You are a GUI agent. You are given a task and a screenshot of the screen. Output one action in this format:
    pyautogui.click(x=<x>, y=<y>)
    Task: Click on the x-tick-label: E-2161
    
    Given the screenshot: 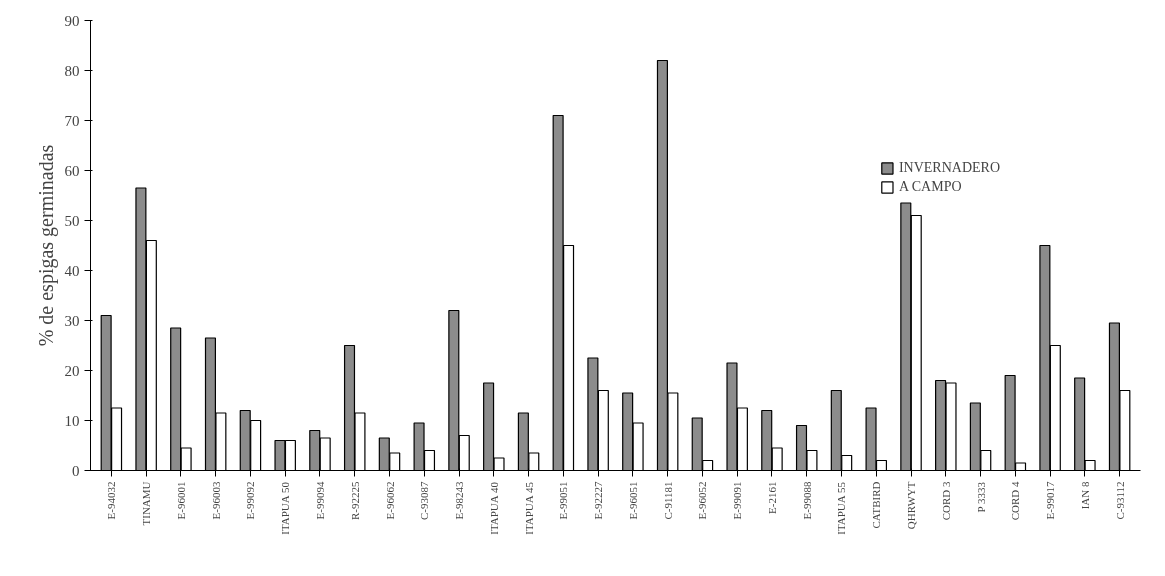 What is the action you would take?
    pyautogui.click(x=771, y=497)
    